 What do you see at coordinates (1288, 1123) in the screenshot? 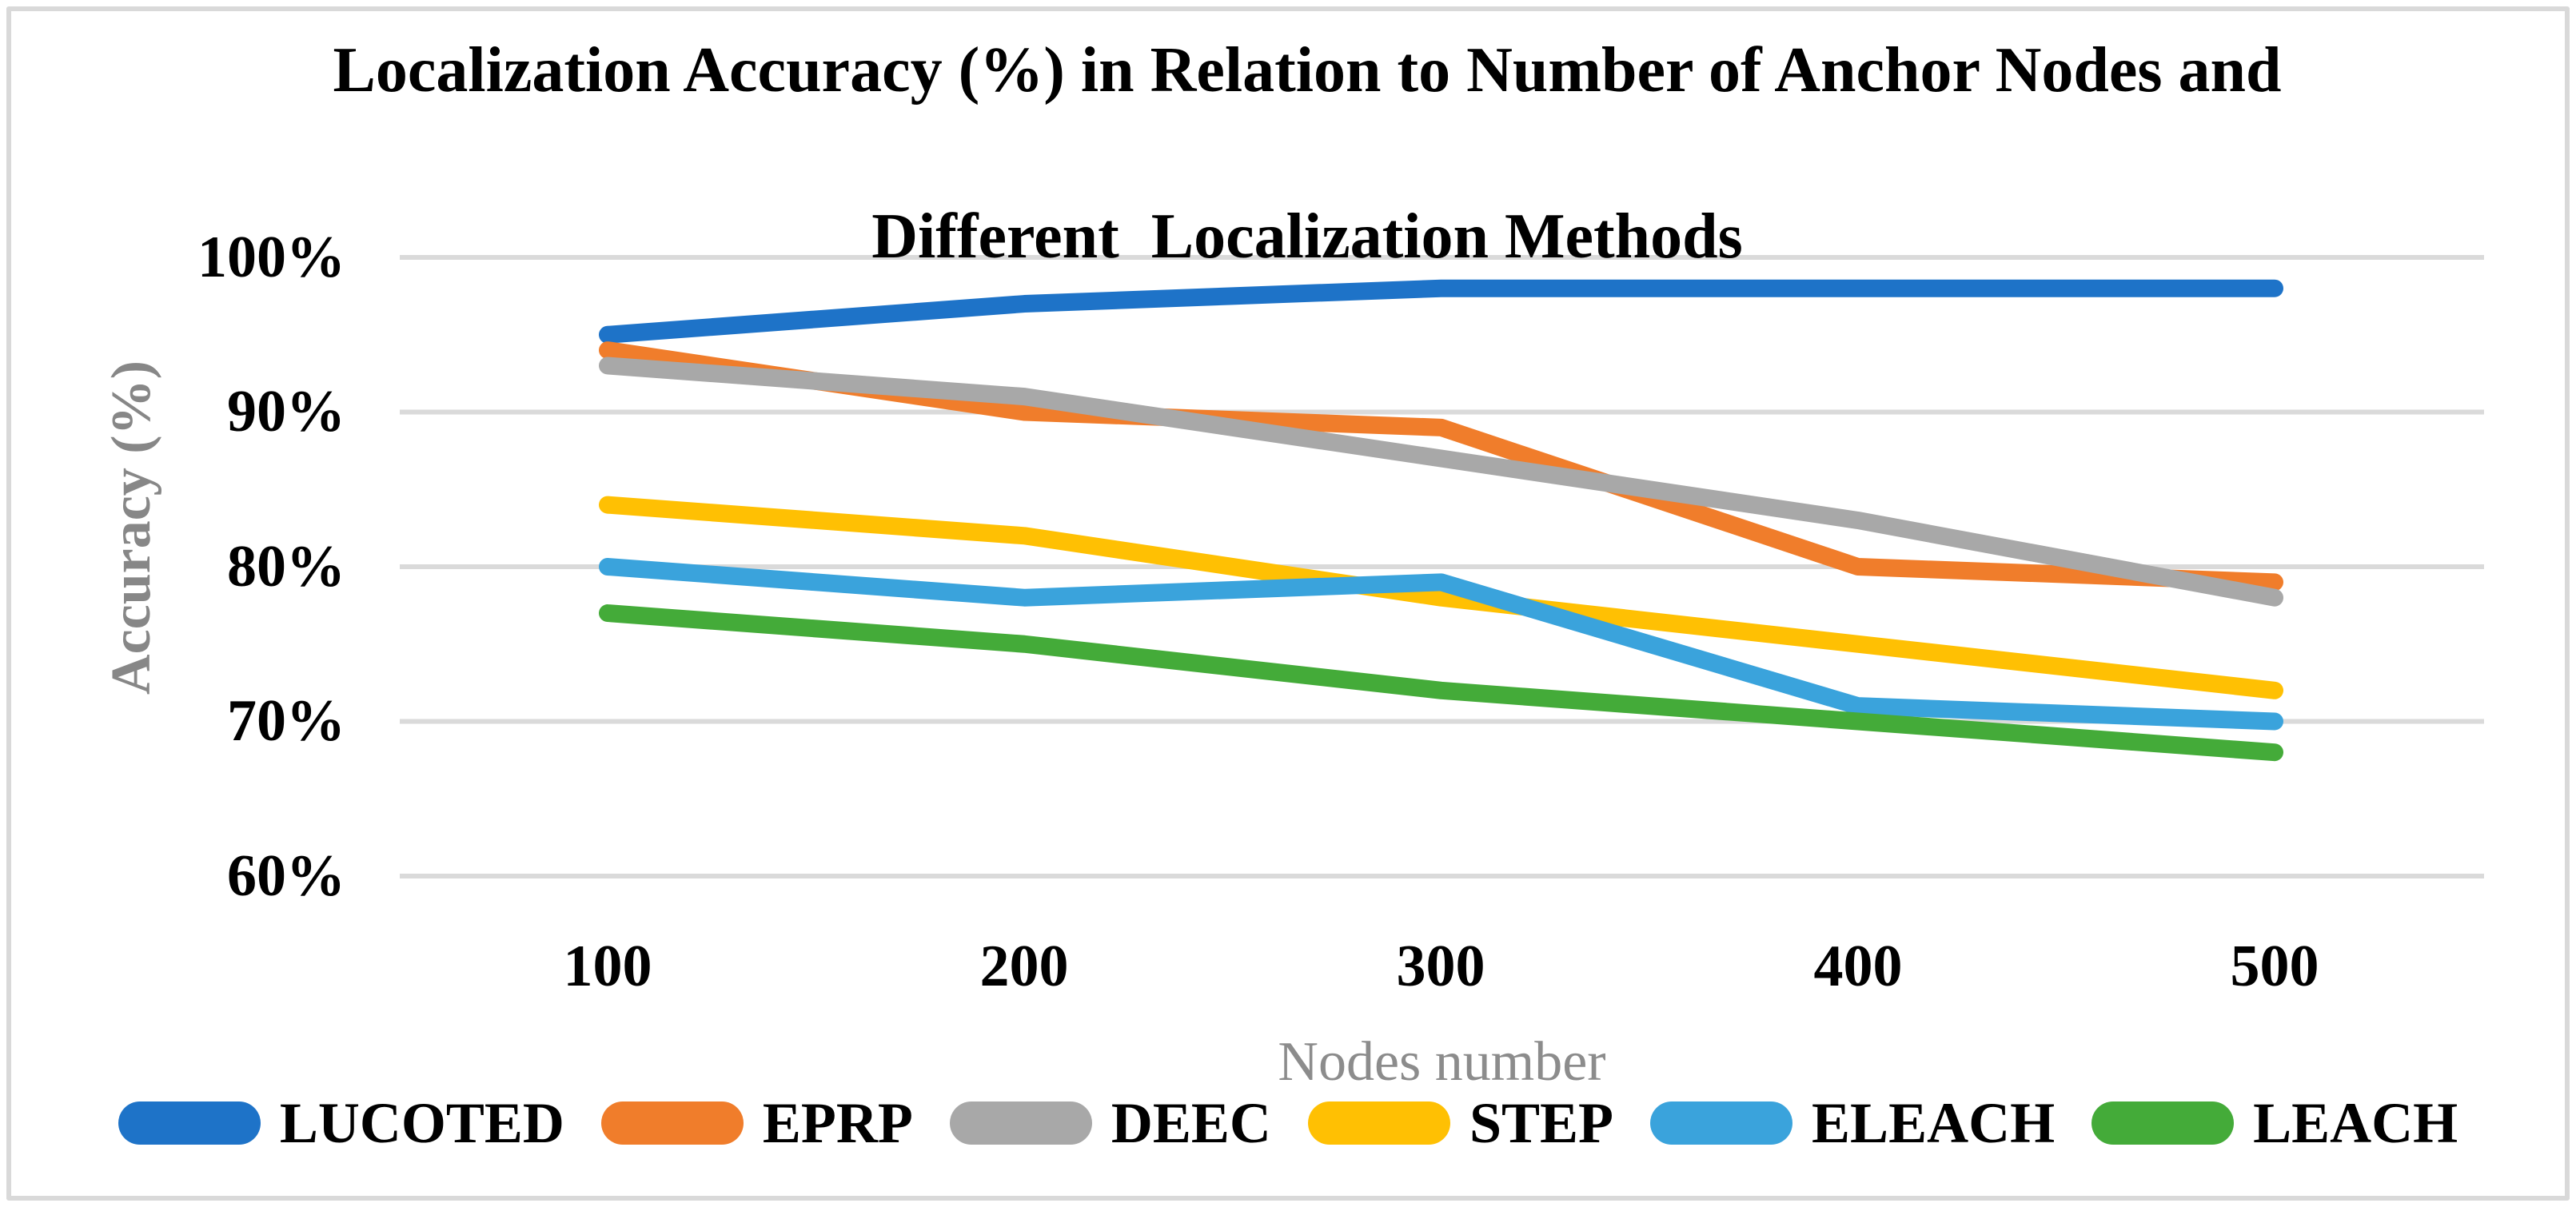
I see `chart-legend: LUCOTED EPRP DEEC STEP ELEACH LEACH` at bounding box center [1288, 1123].